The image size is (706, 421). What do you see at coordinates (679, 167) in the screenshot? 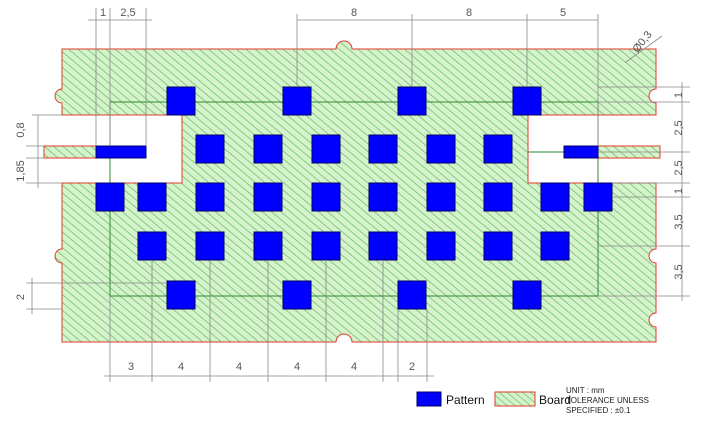
I see `dim-right-3: 2,5` at bounding box center [679, 167].